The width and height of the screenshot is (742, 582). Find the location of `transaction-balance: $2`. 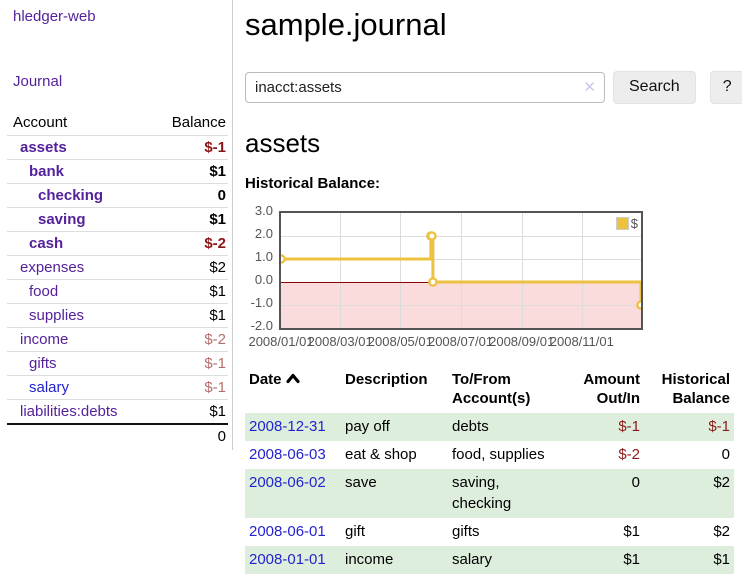

transaction-balance: $2 is located at coordinates (721, 531).